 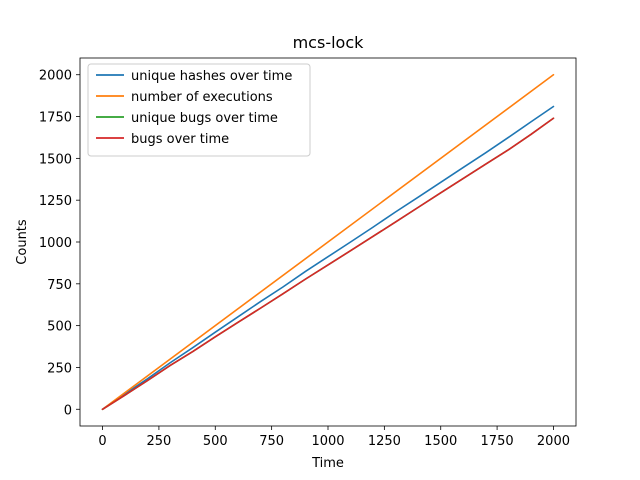 I want to click on x-tick-label: 0, so click(x=102, y=441).